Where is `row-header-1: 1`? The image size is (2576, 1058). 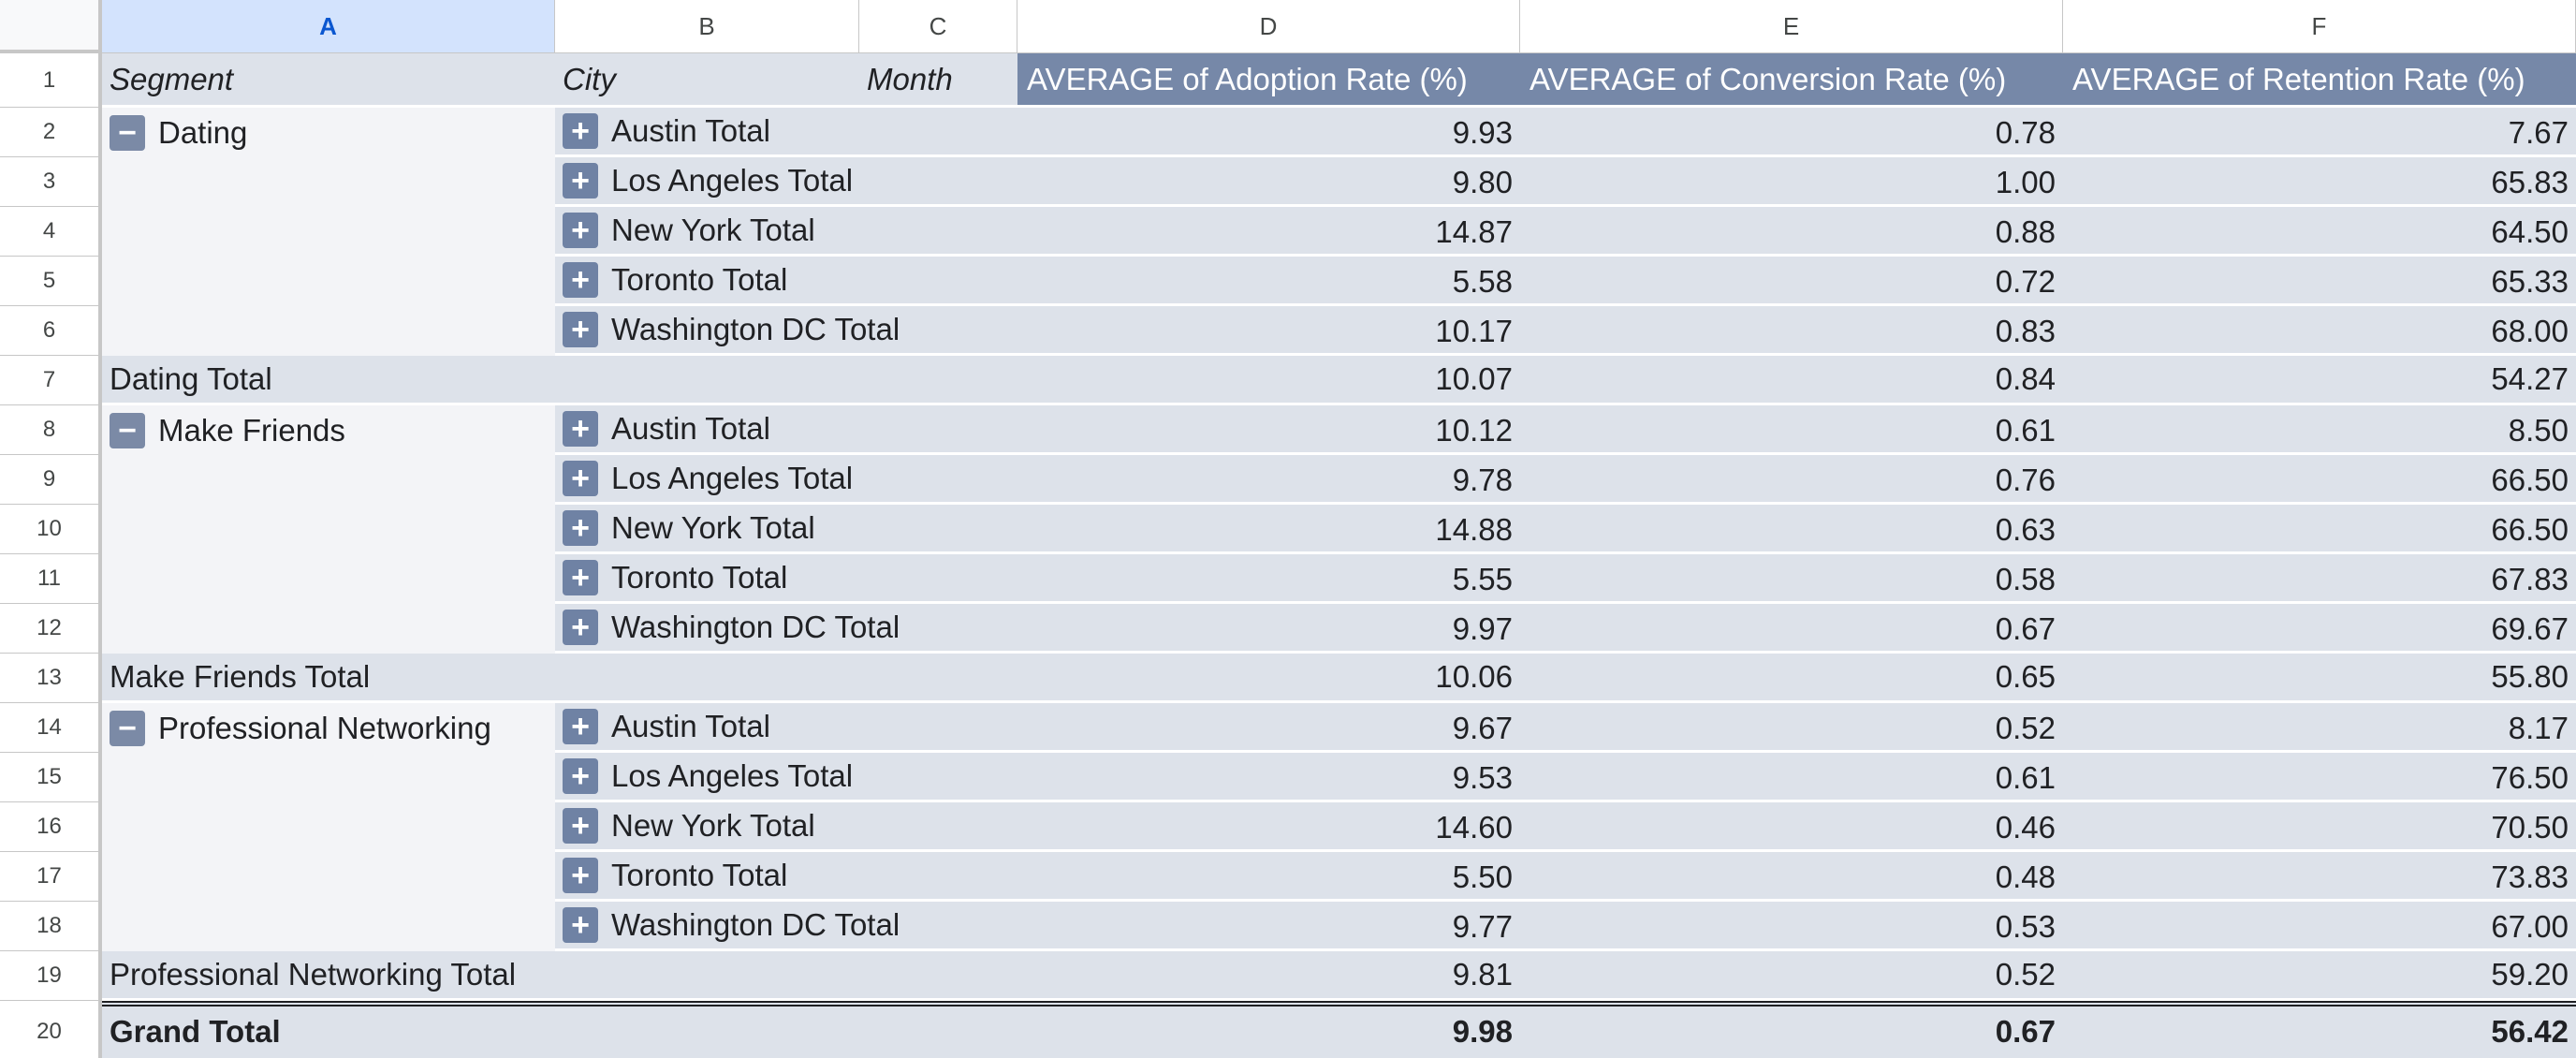
row-header-1: 1 is located at coordinates (49, 80).